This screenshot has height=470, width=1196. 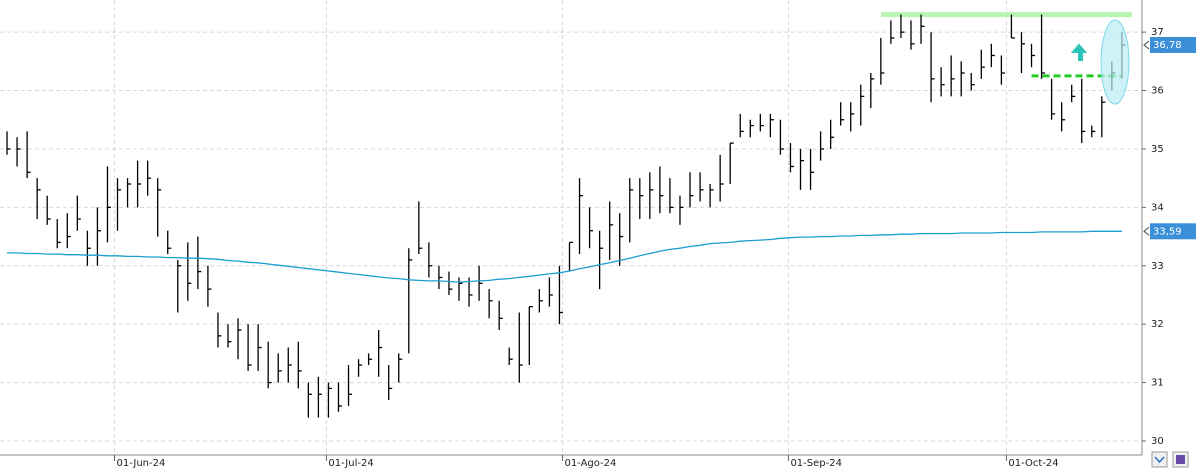 What do you see at coordinates (1157, 383) in the screenshot?
I see `y-tick-label: 31` at bounding box center [1157, 383].